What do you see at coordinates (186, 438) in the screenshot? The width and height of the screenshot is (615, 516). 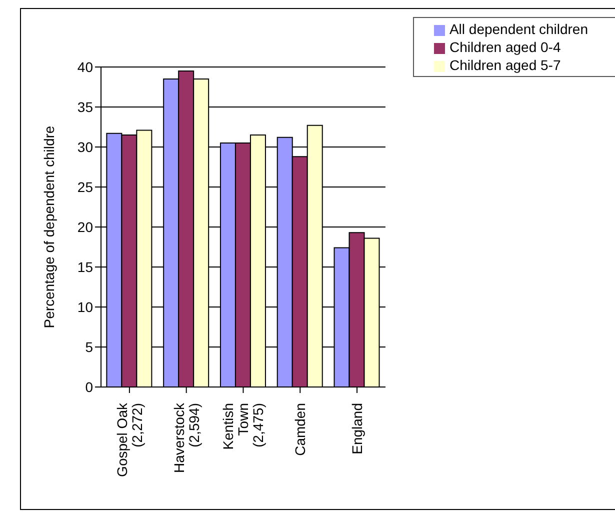 I see `x-tick-label: Haverstock (2,594)` at bounding box center [186, 438].